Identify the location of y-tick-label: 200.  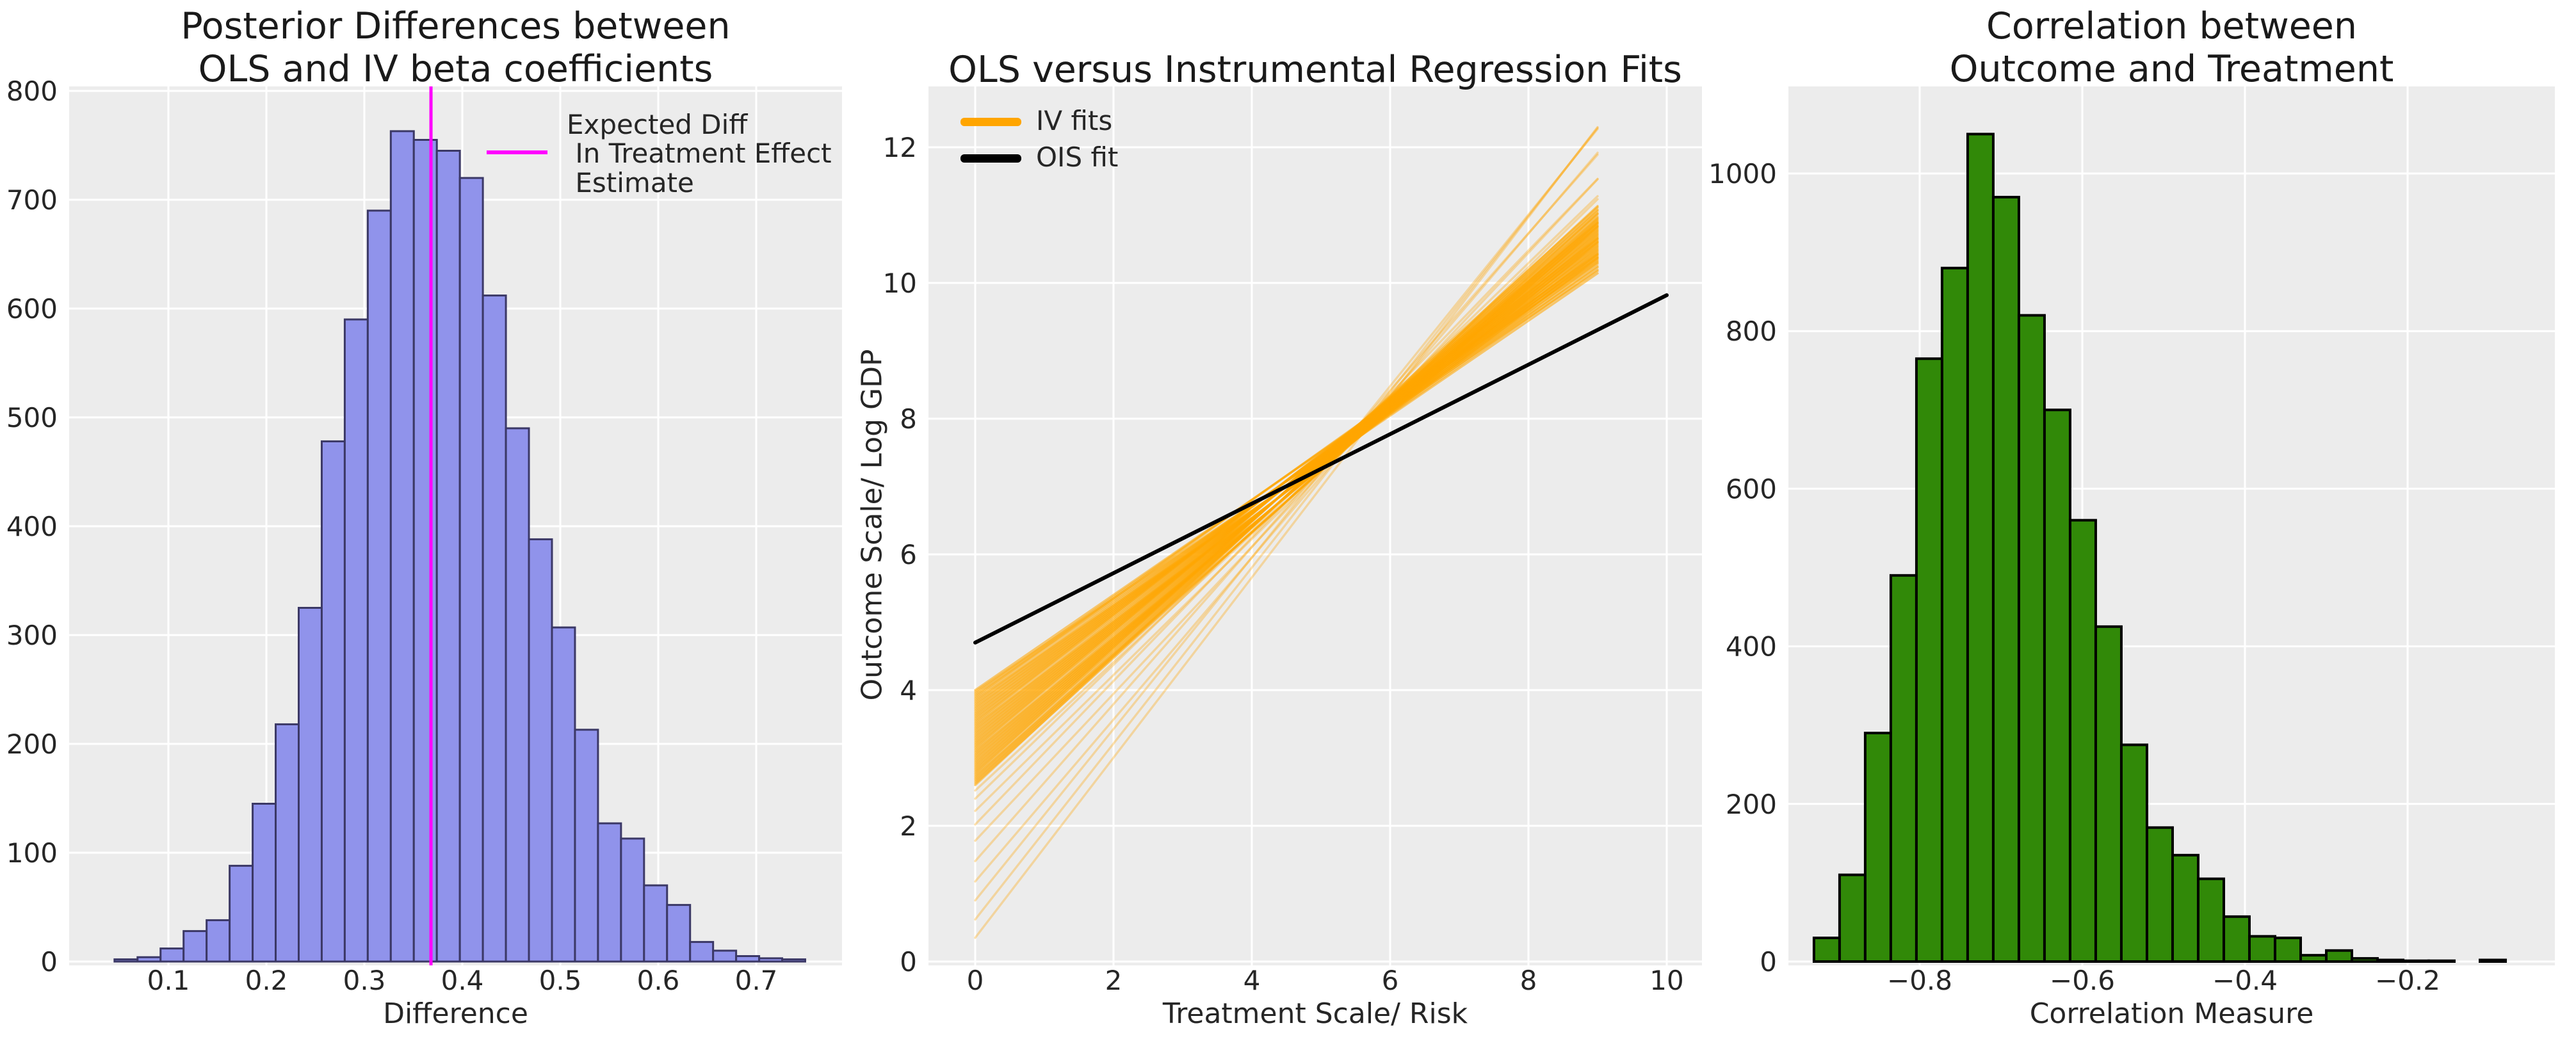
(32, 745).